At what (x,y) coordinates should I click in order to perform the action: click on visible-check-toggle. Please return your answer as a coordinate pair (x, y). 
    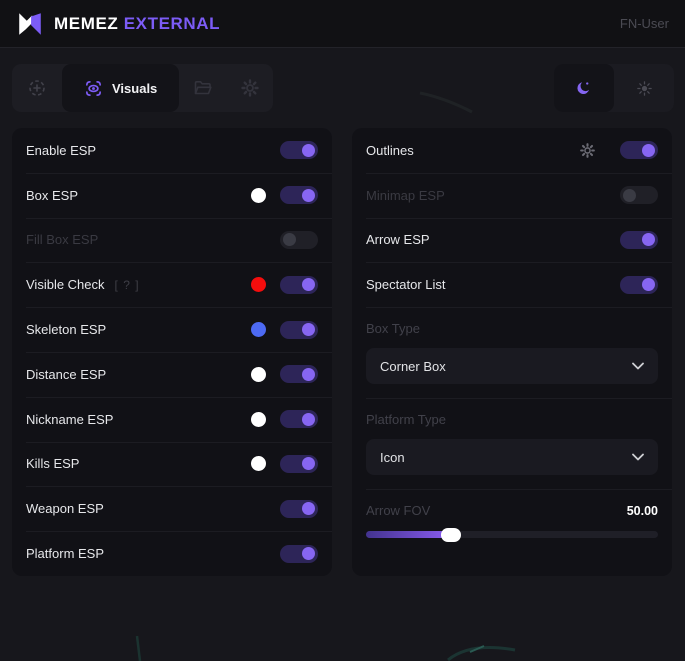
    Looking at the image, I should click on (299, 284).